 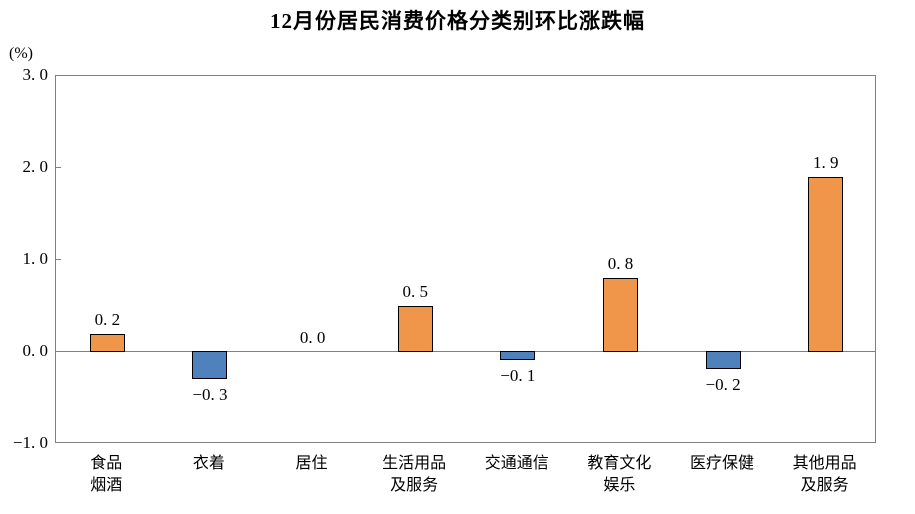 What do you see at coordinates (414, 463) in the screenshot?
I see `x-axis-category-label-line: 生活用品` at bounding box center [414, 463].